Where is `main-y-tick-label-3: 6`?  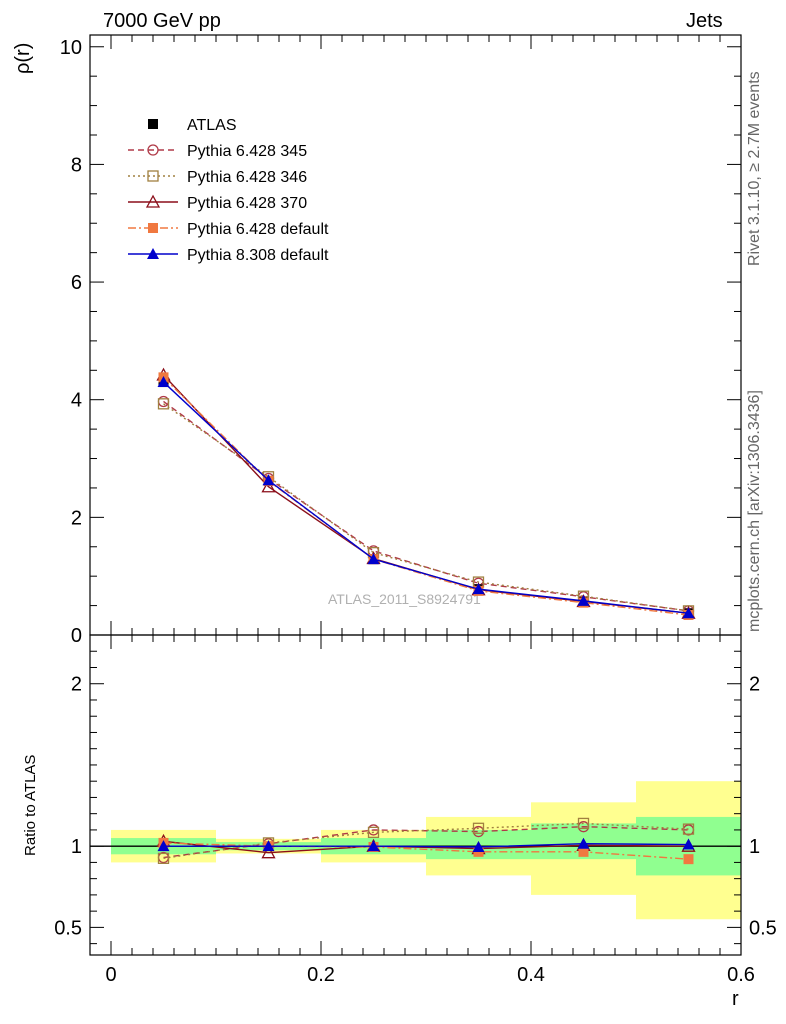 main-y-tick-label-3: 6 is located at coordinates (76, 283).